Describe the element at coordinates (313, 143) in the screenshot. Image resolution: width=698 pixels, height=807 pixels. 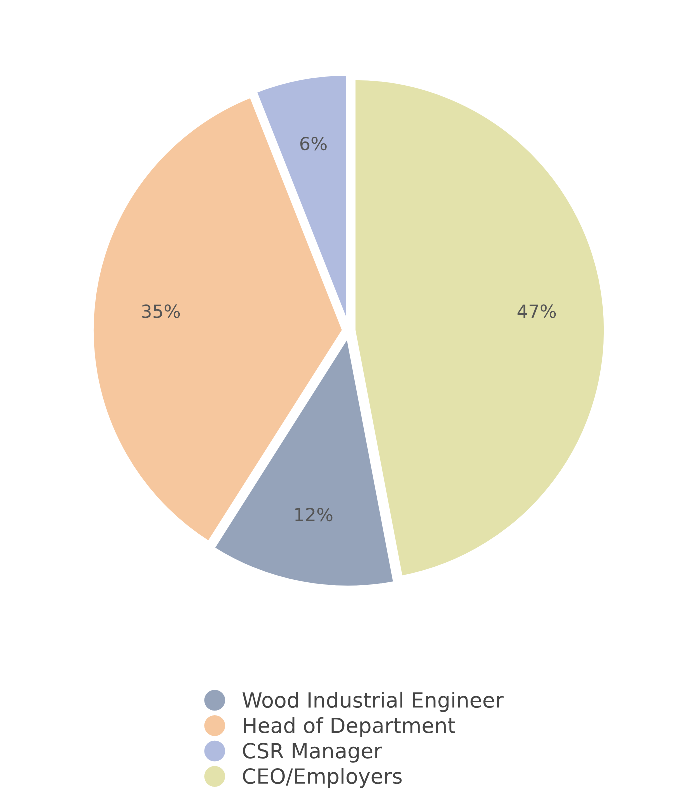
I see `data-label: 6%` at that location.